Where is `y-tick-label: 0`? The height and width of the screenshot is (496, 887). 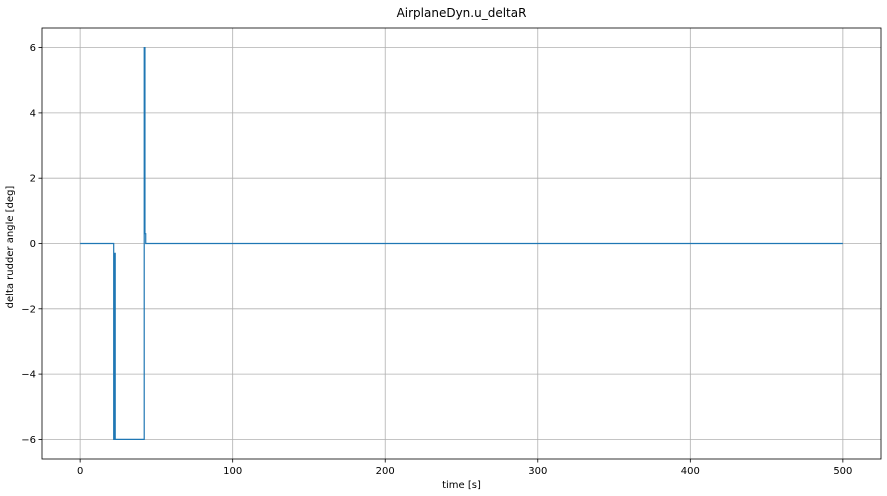
y-tick-label: 0 is located at coordinates (33, 244).